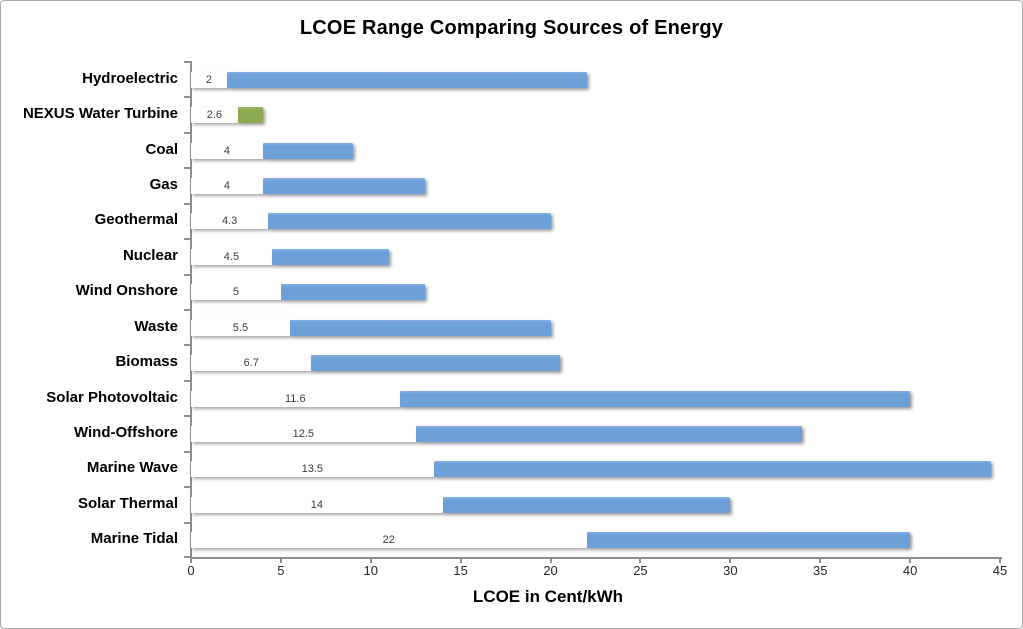 The height and width of the screenshot is (629, 1023). What do you see at coordinates (191, 570) in the screenshot?
I see `x-tick-label: 0` at bounding box center [191, 570].